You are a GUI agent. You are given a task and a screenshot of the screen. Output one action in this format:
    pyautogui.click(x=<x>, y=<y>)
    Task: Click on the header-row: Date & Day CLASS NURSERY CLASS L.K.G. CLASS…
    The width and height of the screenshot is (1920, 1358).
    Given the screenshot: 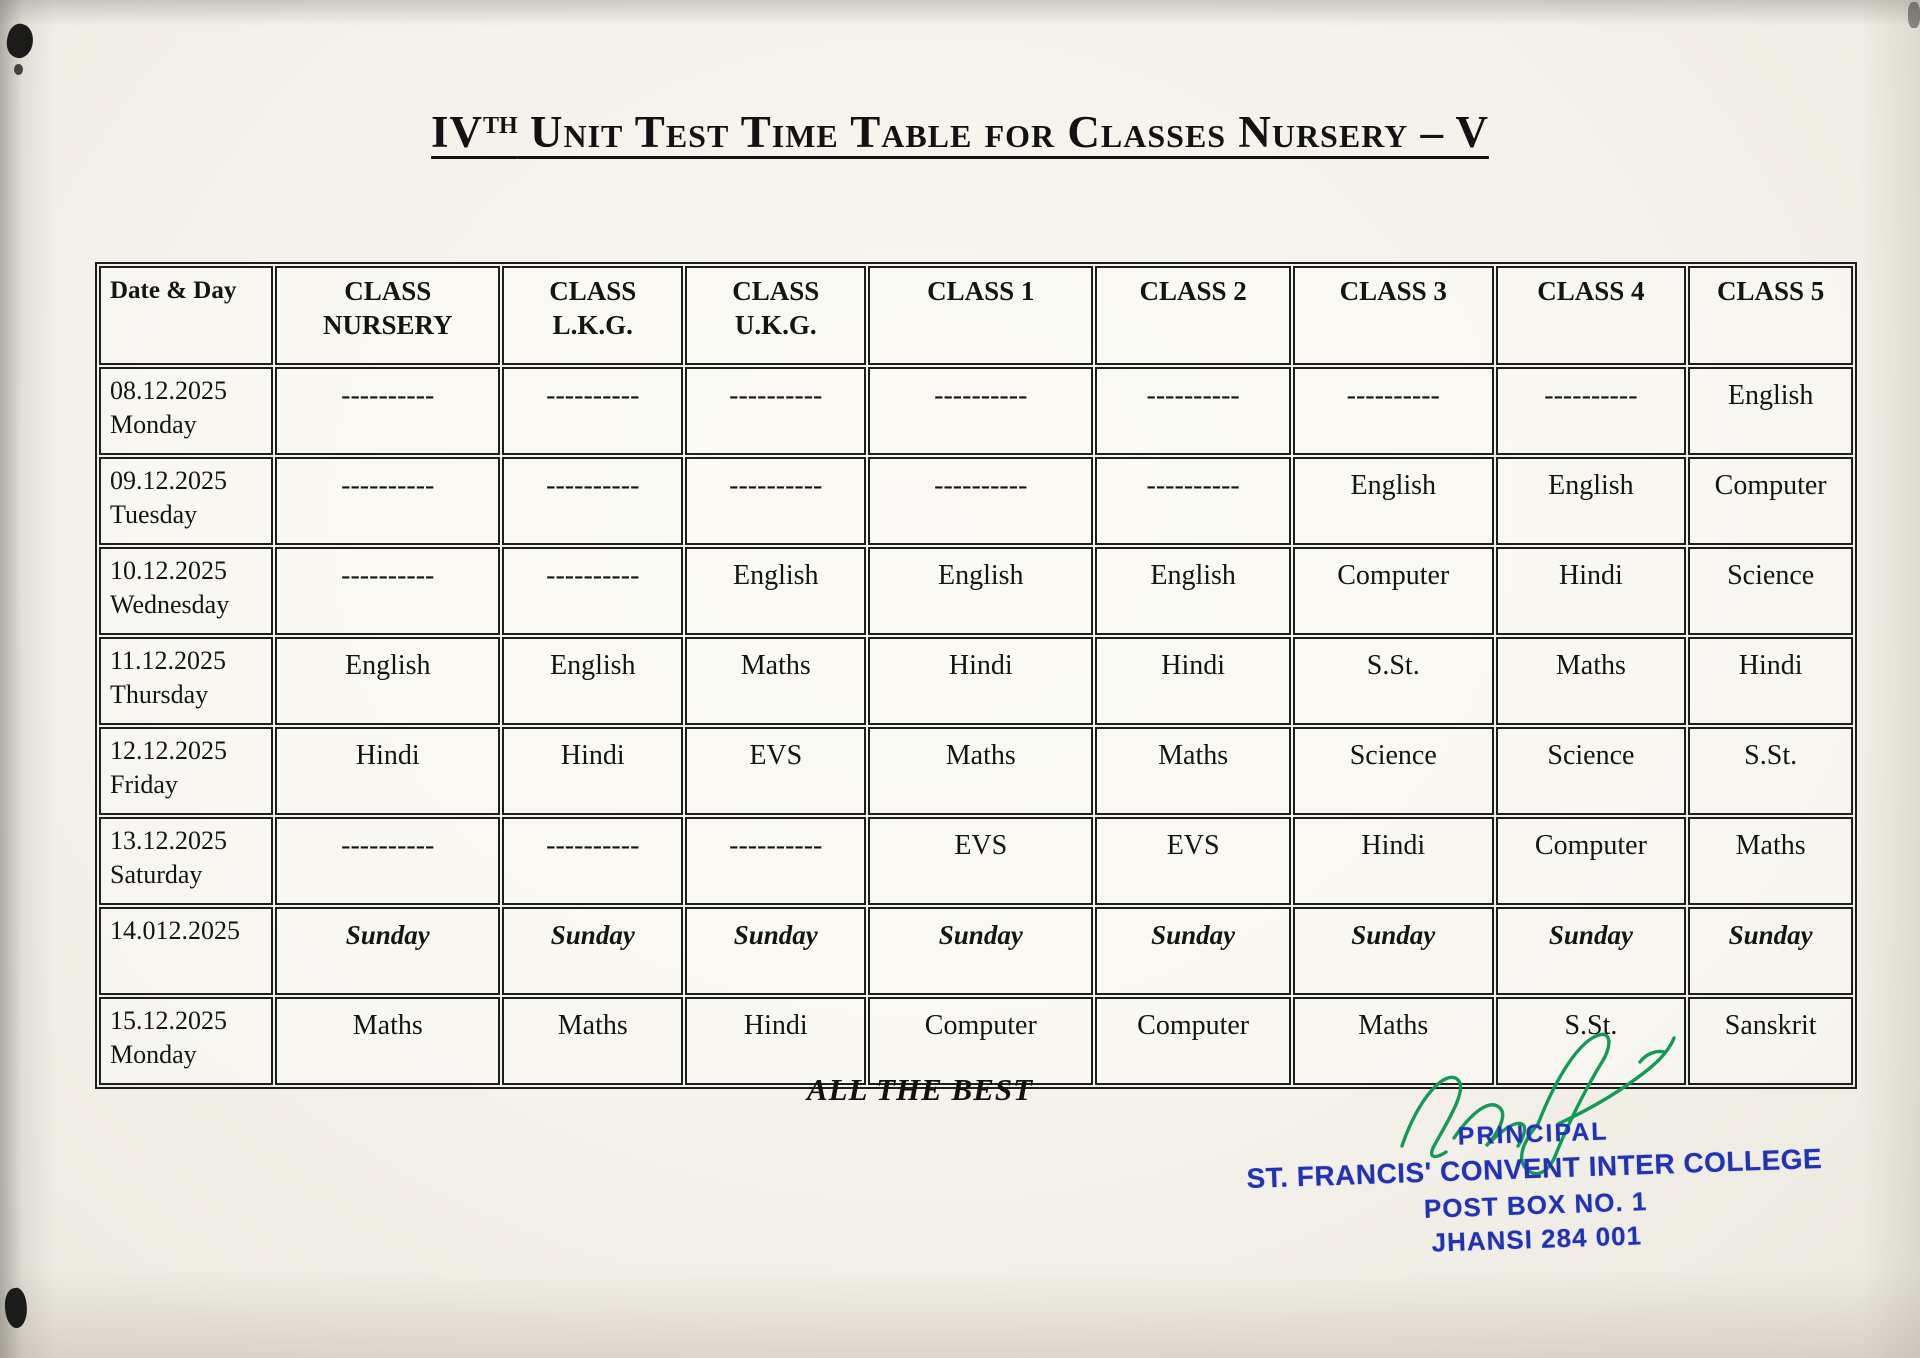 What is the action you would take?
    pyautogui.click(x=976, y=315)
    